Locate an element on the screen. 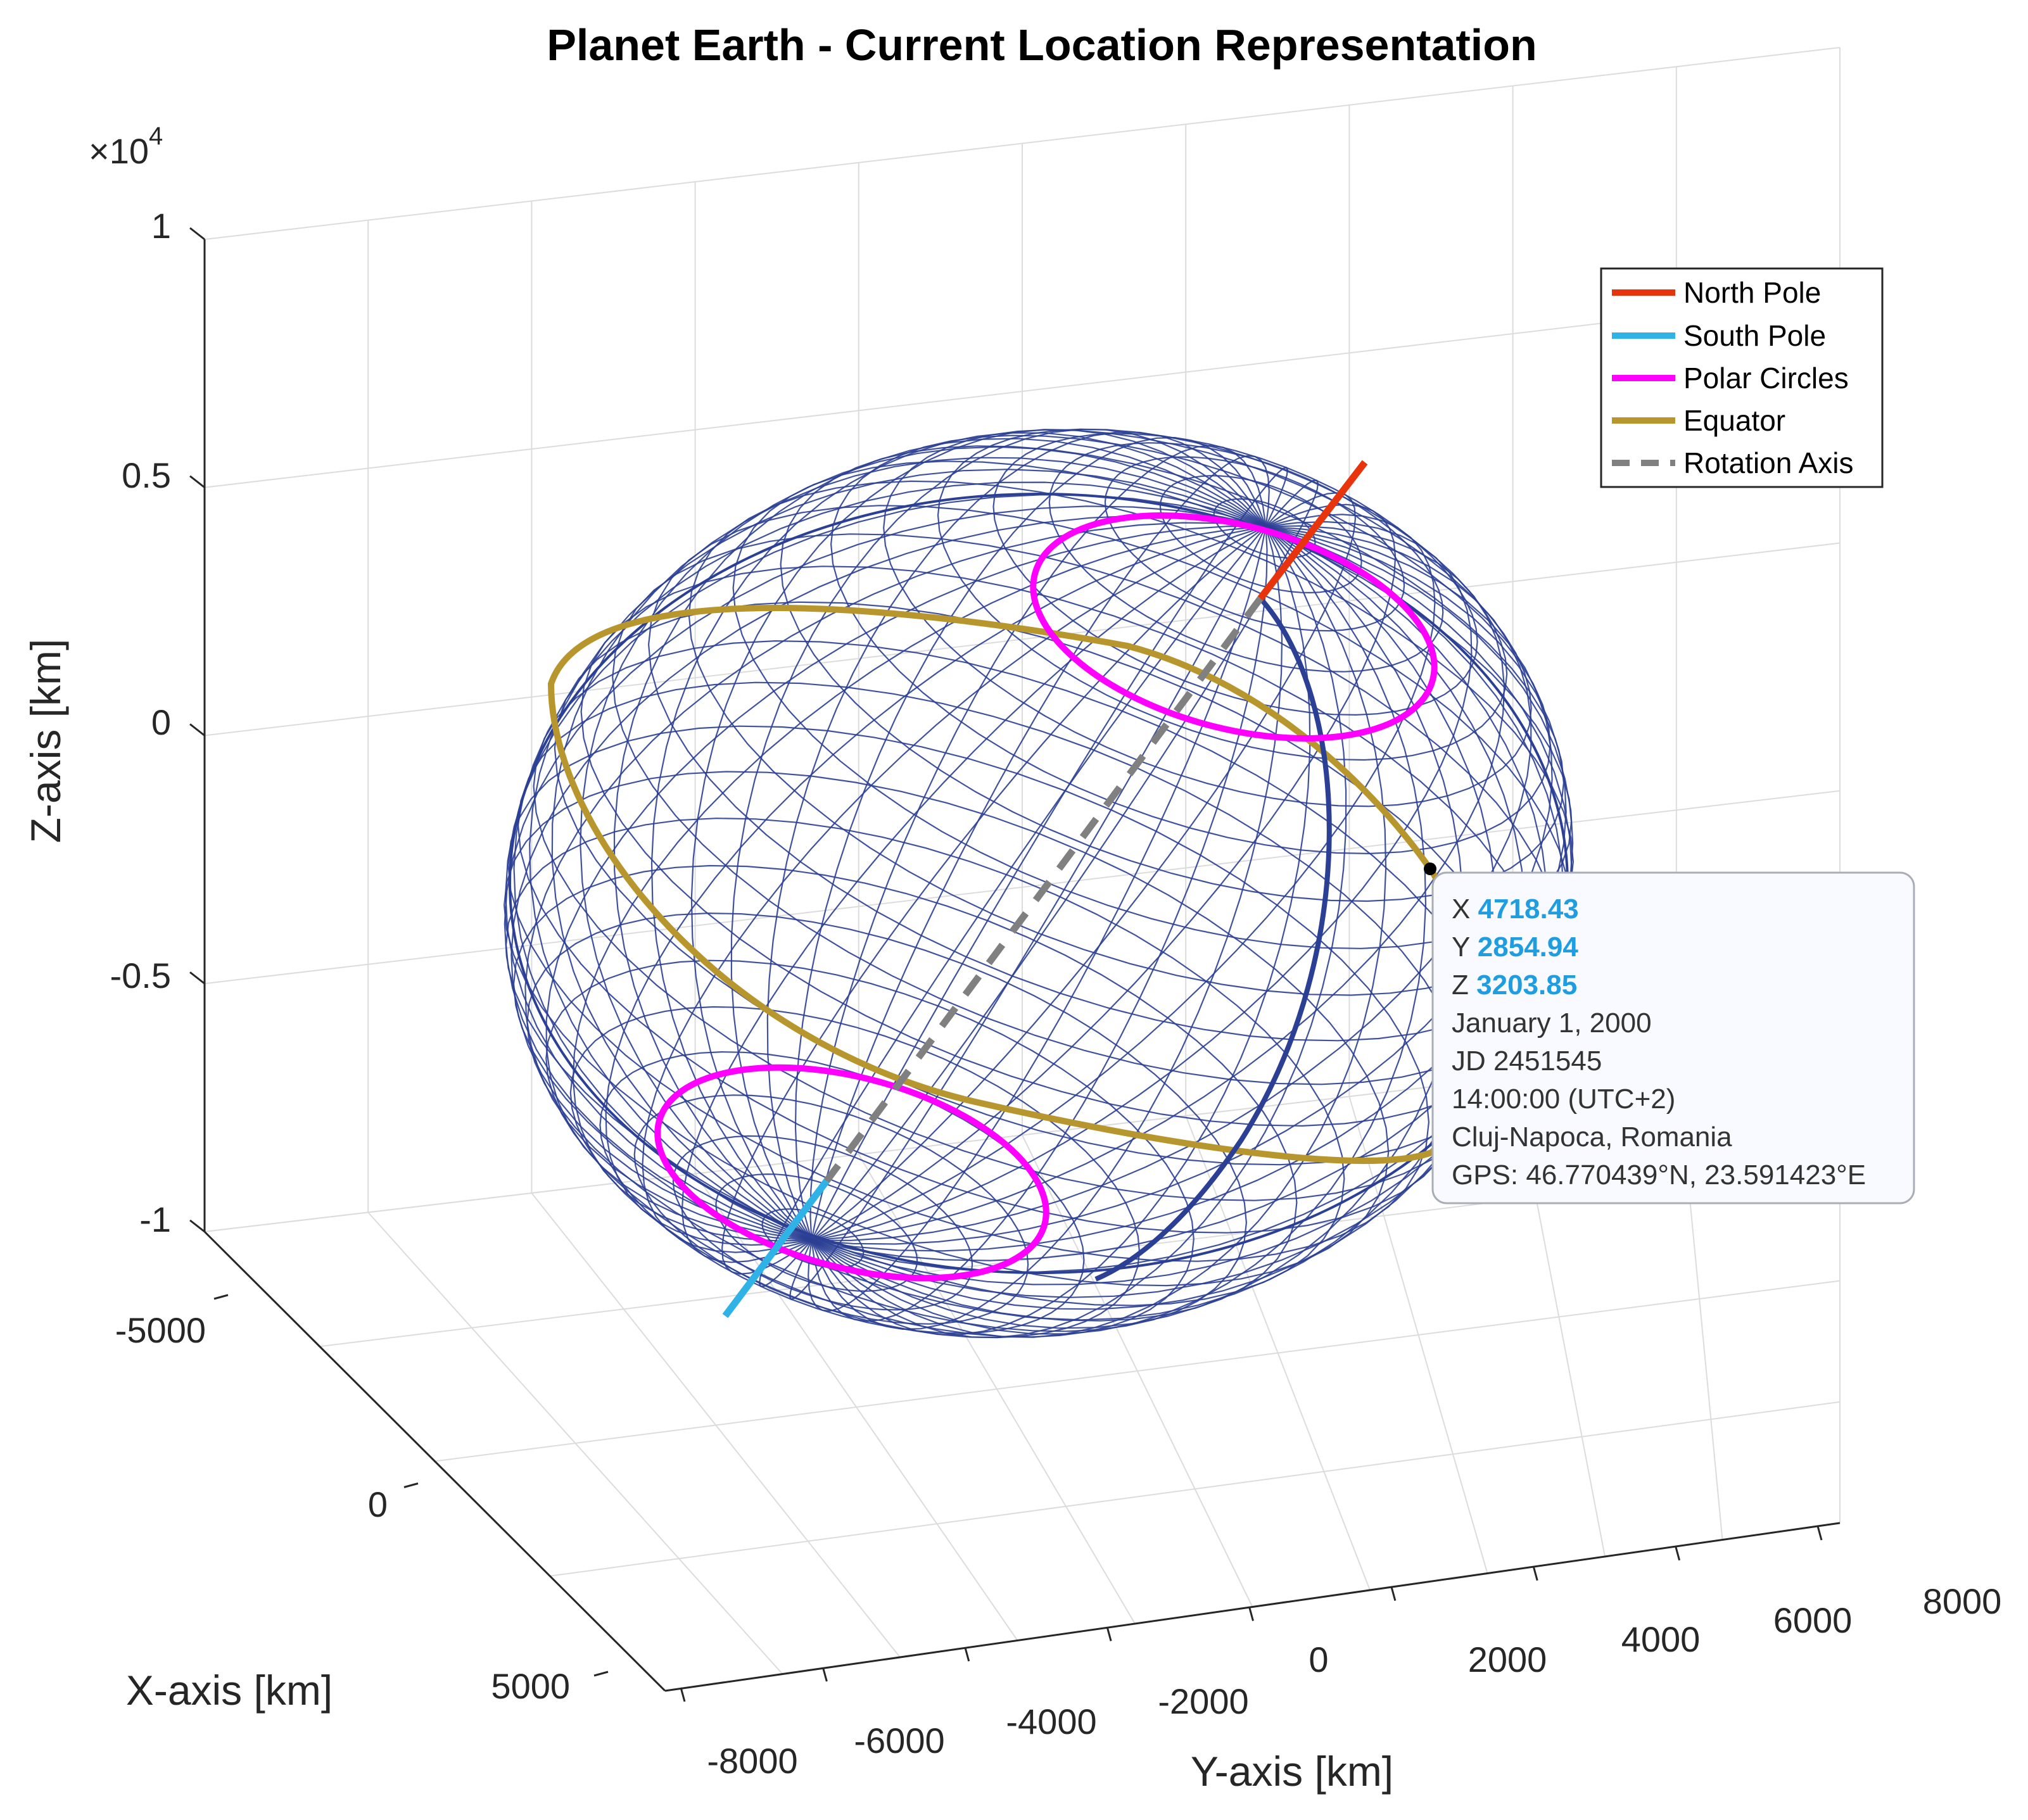 The image size is (2028, 1820). north-pole-line is located at coordinates (1312, 530).